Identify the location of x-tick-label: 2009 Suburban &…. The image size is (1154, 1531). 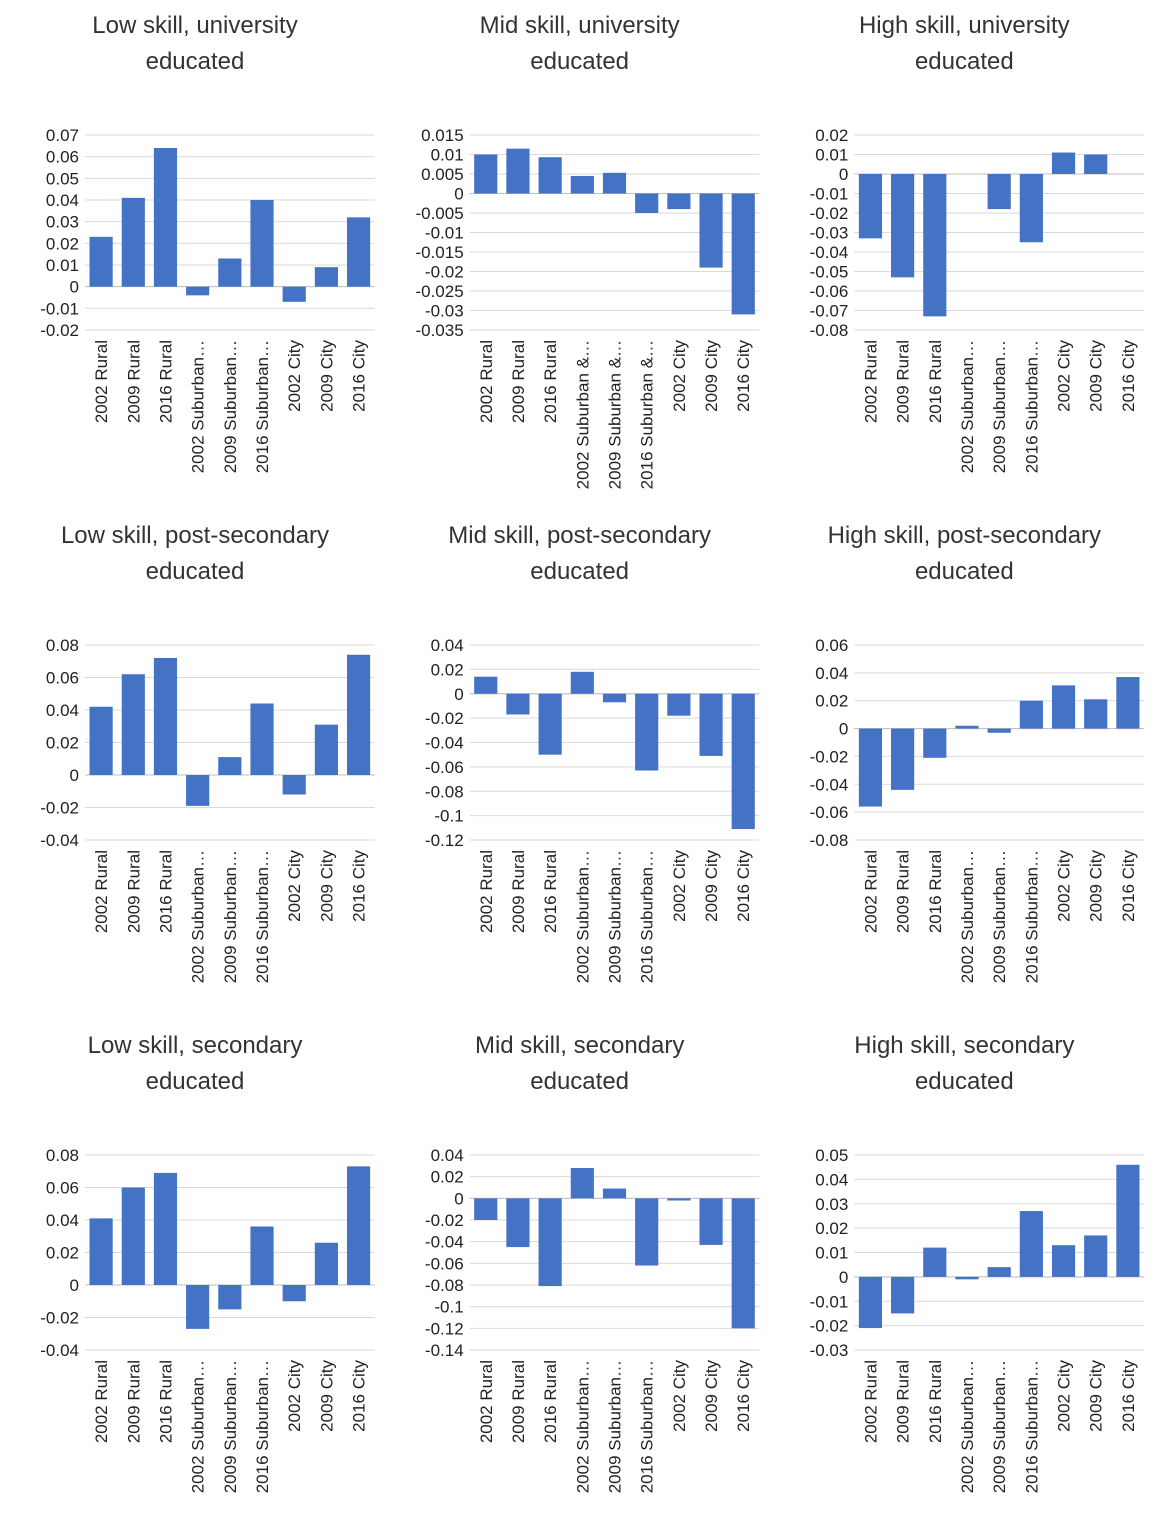
(615, 414).